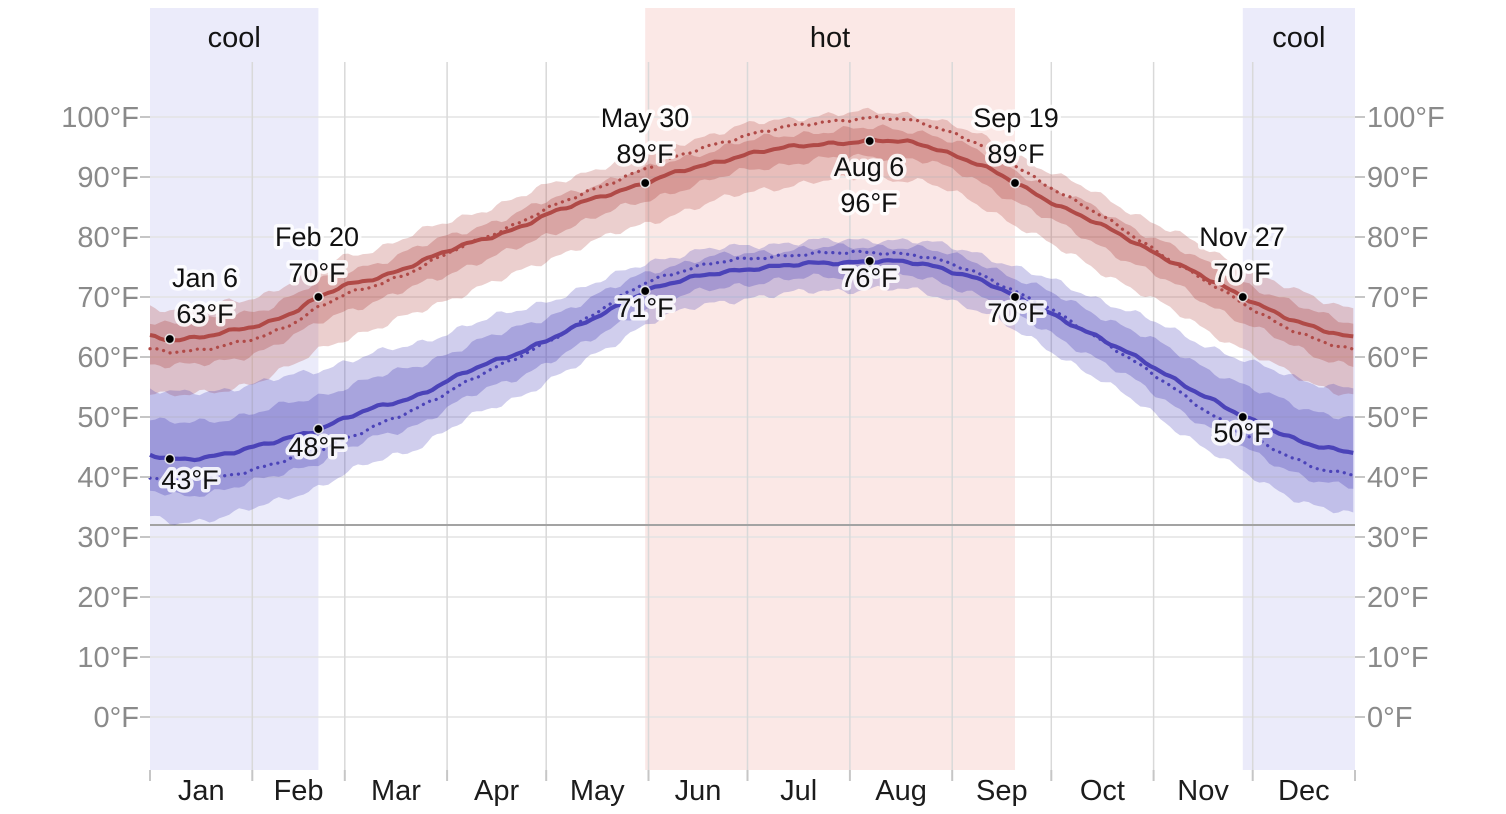 The image size is (1506, 814). Describe the element at coordinates (100, 118) in the screenshot. I see `y-axis-label-left: 100°F` at that location.